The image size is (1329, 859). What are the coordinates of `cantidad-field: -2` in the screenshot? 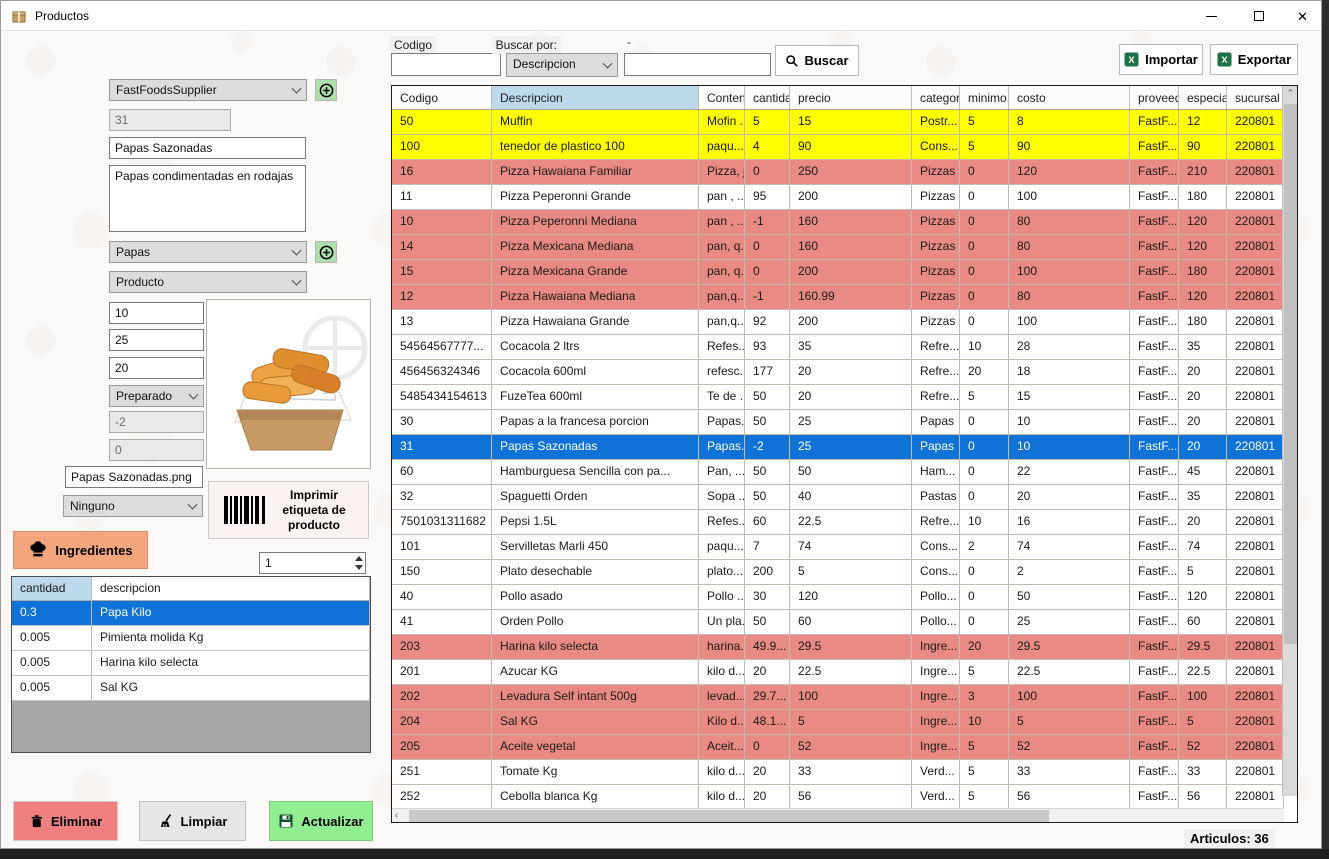 It's located at (156, 422).